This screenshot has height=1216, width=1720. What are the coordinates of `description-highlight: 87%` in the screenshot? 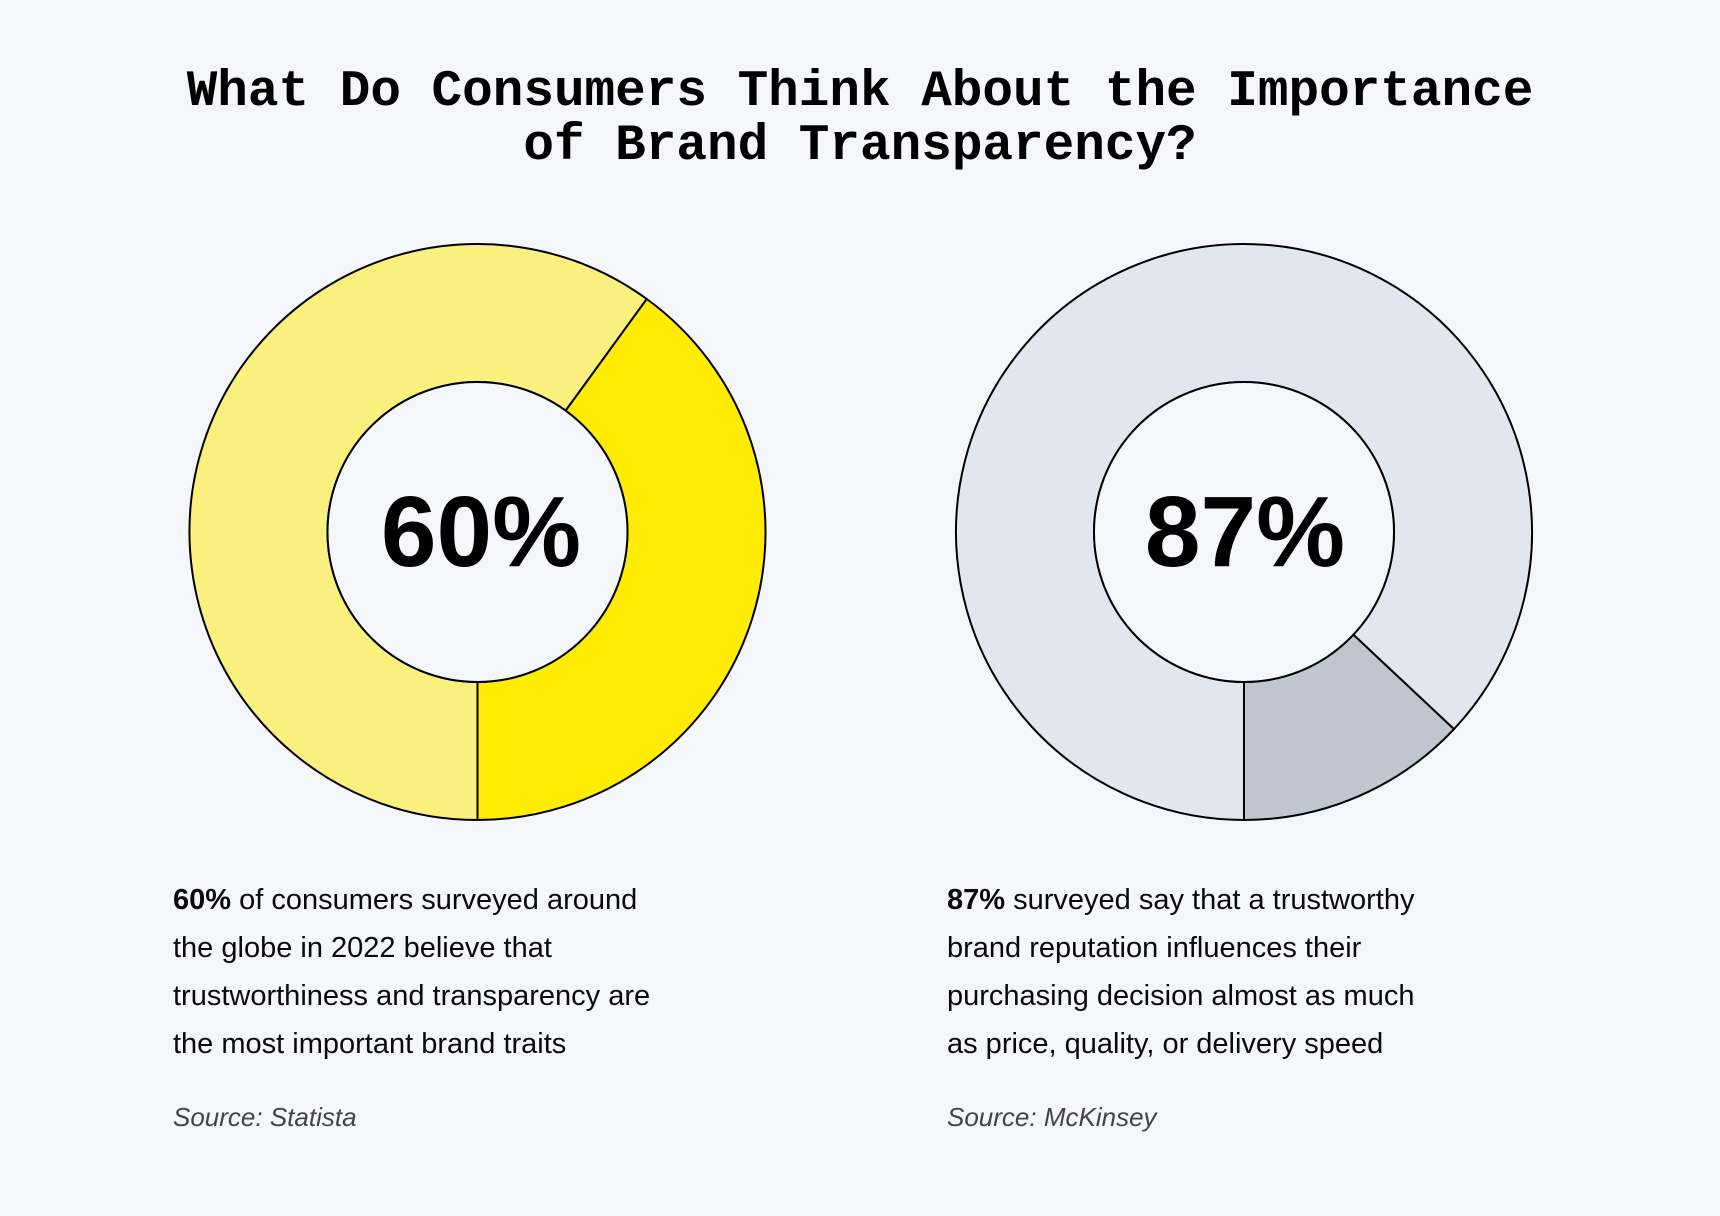 It's located at (976, 900).